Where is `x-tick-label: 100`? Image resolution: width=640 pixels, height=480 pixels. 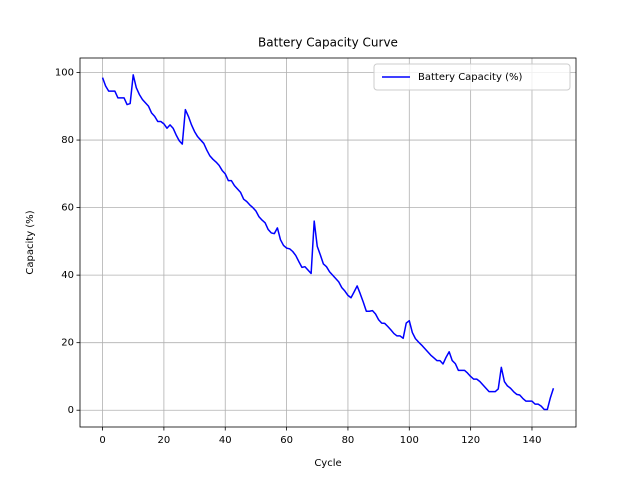
x-tick-label: 100 is located at coordinates (409, 440).